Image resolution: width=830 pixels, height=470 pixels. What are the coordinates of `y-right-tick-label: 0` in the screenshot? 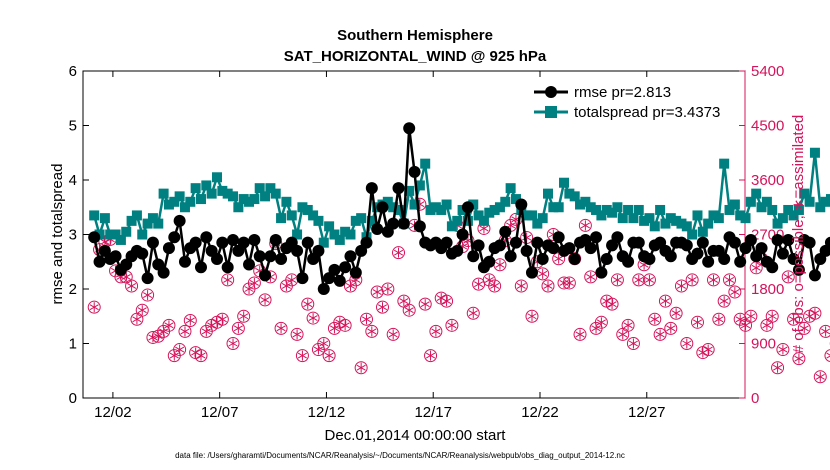 It's located at (755, 398).